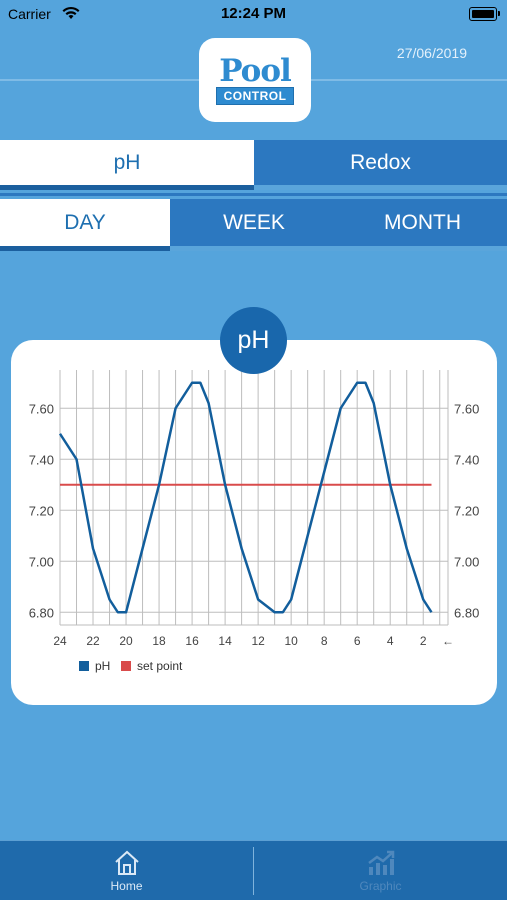 This screenshot has height=900, width=507. What do you see at coordinates (390, 641) in the screenshot?
I see `x-tick-label: 4` at bounding box center [390, 641].